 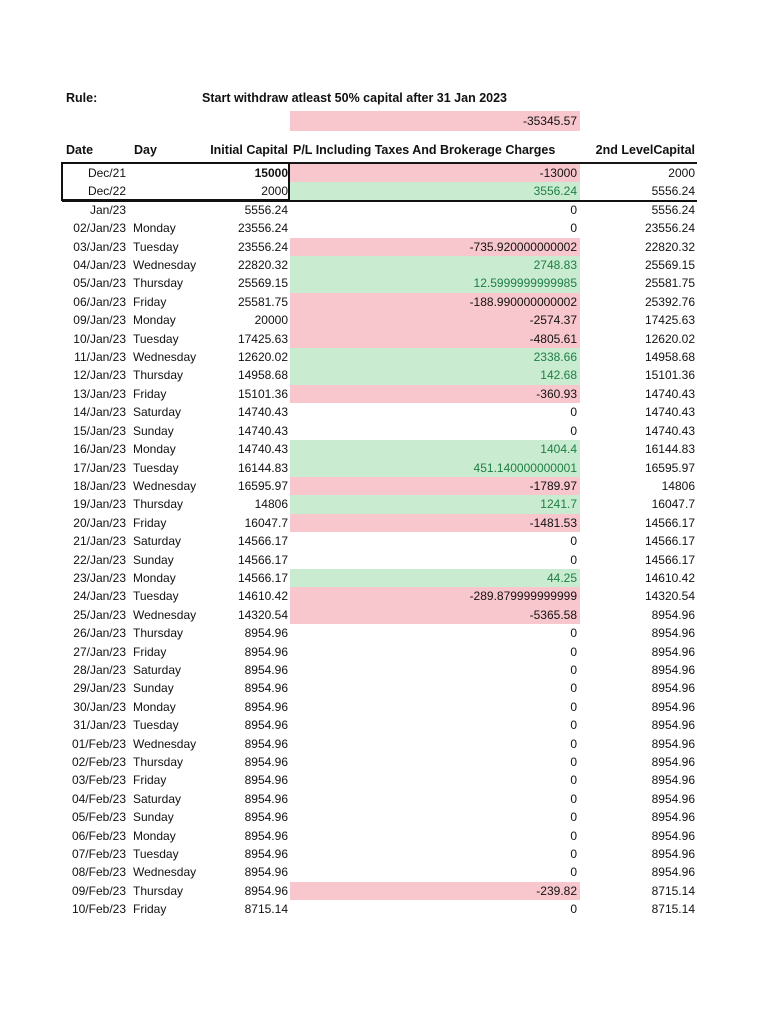 I want to click on table-row: 30/Jan/23 Monday 8954.96 0 8954.96, so click(x=379, y=707).